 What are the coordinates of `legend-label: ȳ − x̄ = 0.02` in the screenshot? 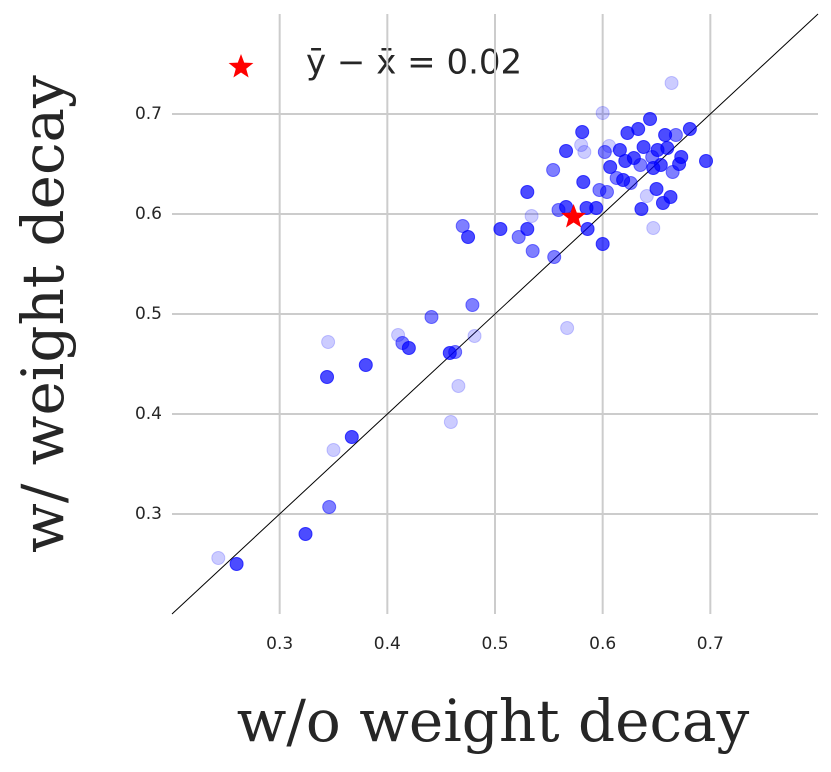 It's located at (414, 63).